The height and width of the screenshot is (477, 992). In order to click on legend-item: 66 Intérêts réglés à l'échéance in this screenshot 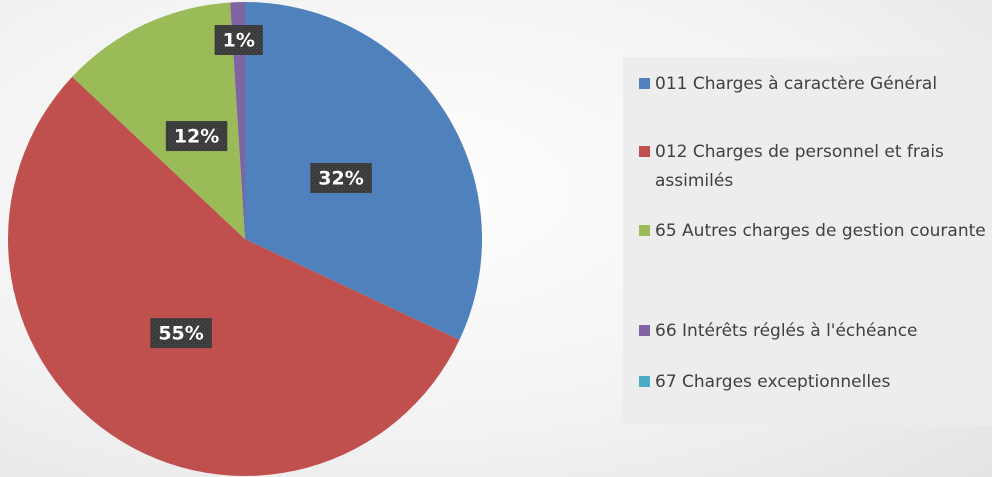, I will do `click(815, 331)`.